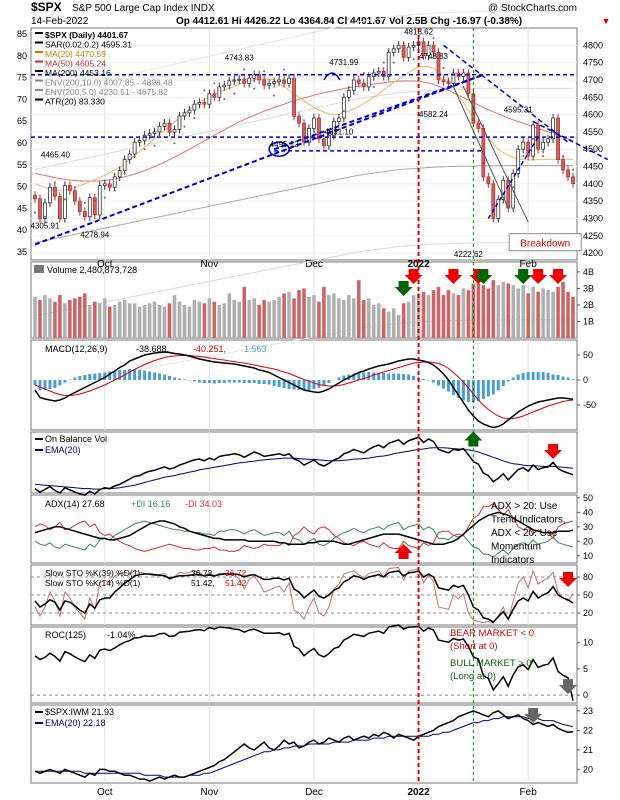  Describe the element at coordinates (568, 687) in the screenshot. I see `roc-down-arrow` at that location.